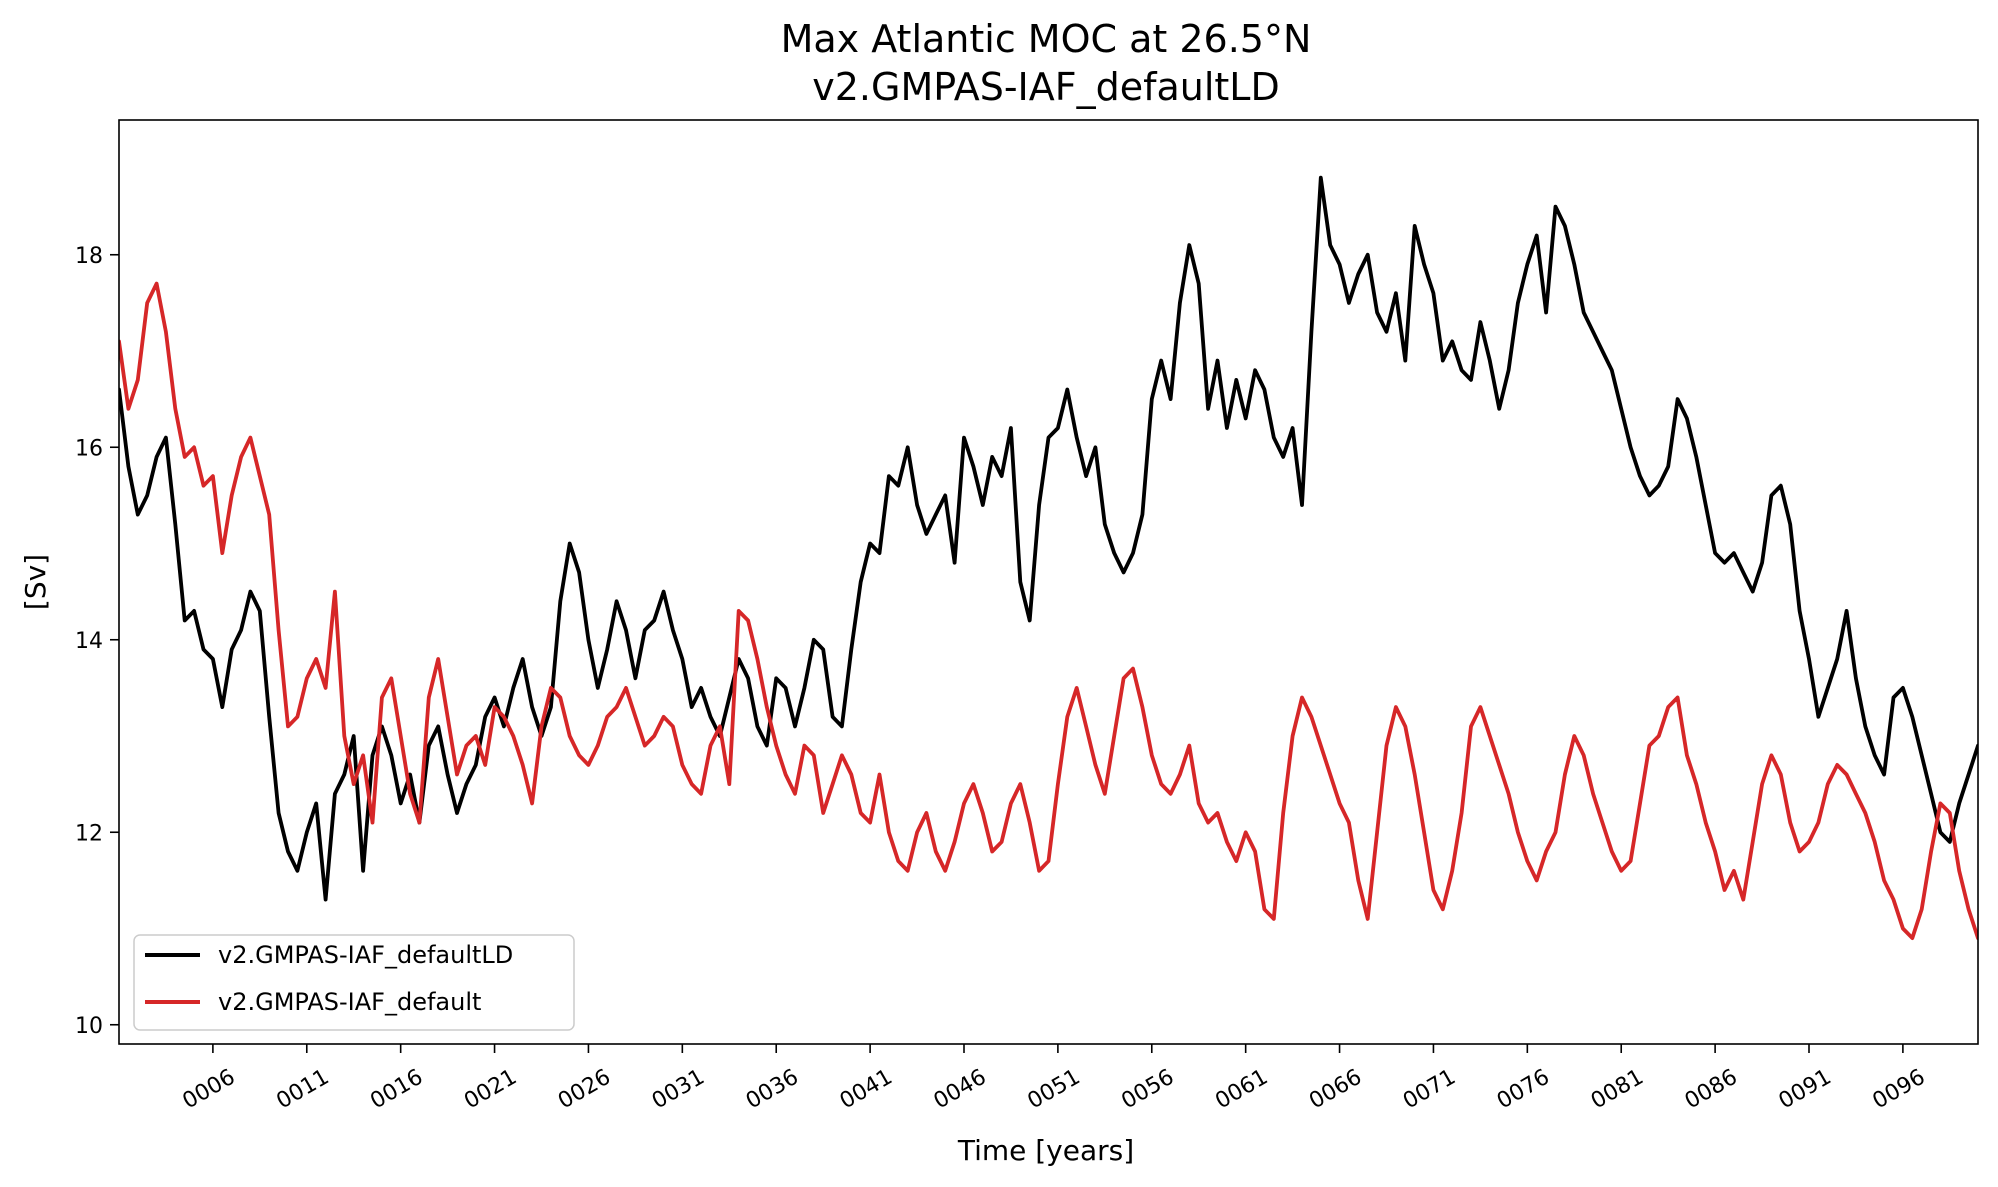 The height and width of the screenshot is (1187, 1998). What do you see at coordinates (208, 1090) in the screenshot?
I see `x-tick-label: 0006` at bounding box center [208, 1090].